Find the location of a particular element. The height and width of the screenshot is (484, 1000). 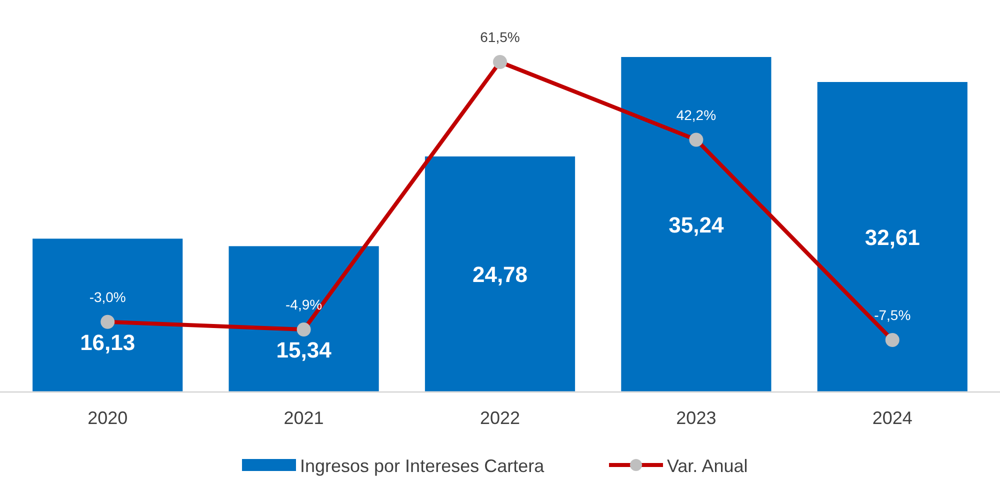

x-tick-label: 2023 is located at coordinates (696, 418).